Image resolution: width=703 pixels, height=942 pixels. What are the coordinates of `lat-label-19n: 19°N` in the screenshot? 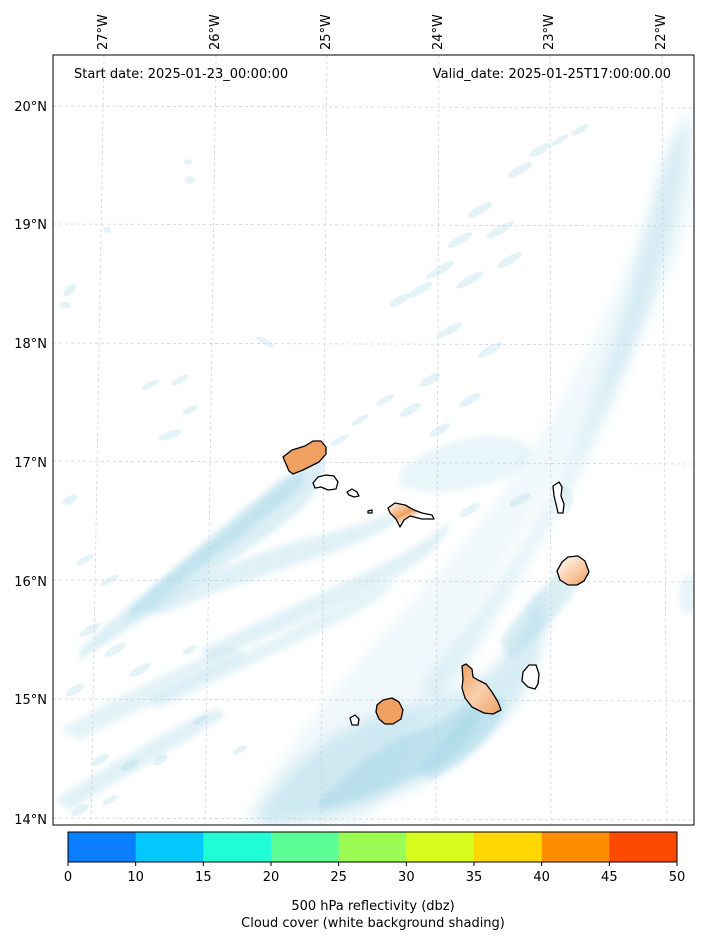 It's located at (30, 225).